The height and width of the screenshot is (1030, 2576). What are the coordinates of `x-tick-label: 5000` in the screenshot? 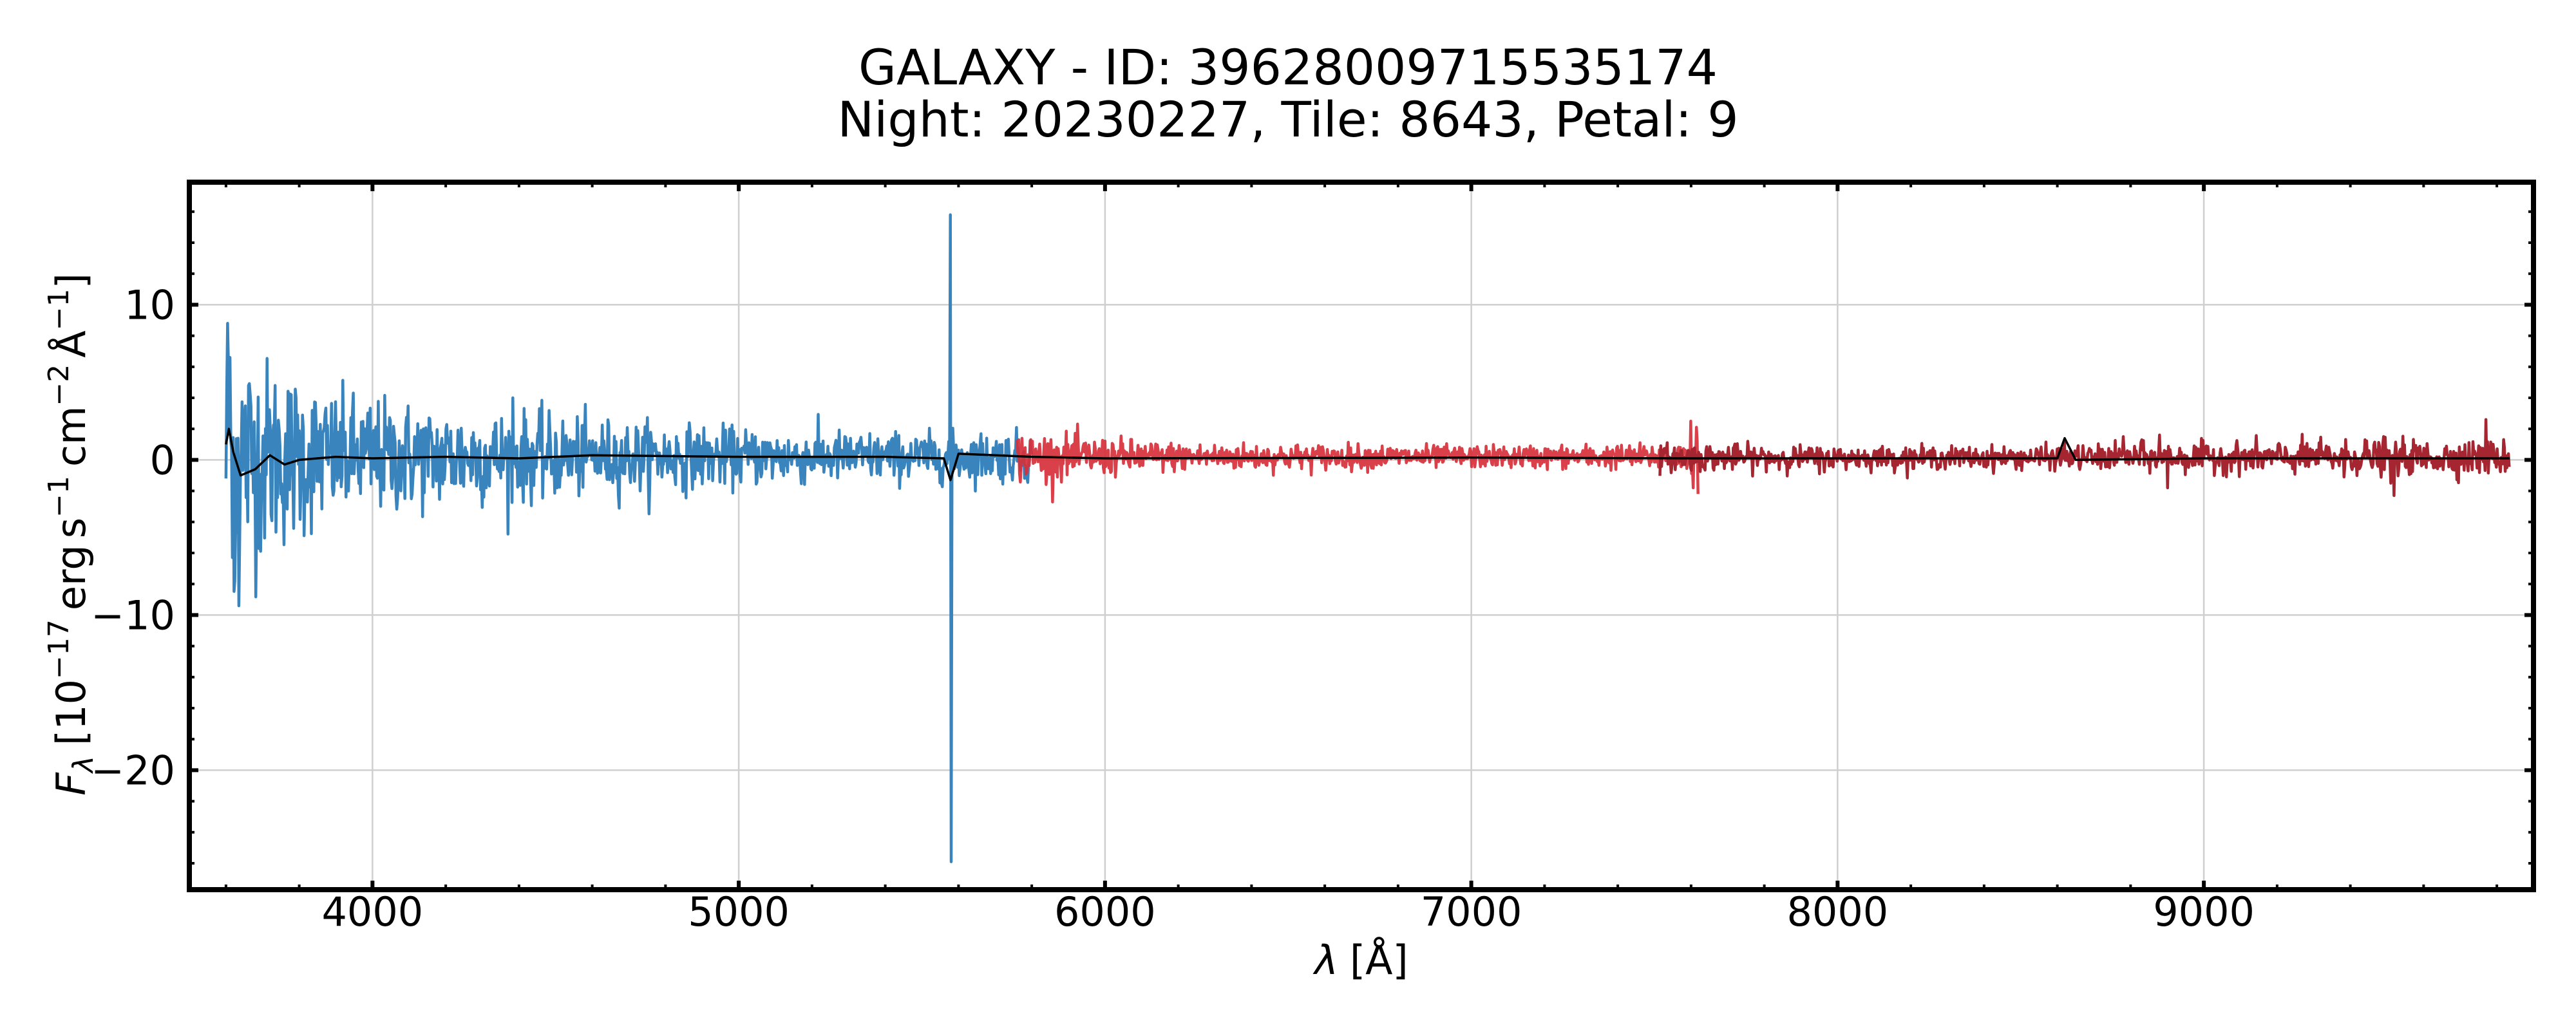 It's located at (739, 911).